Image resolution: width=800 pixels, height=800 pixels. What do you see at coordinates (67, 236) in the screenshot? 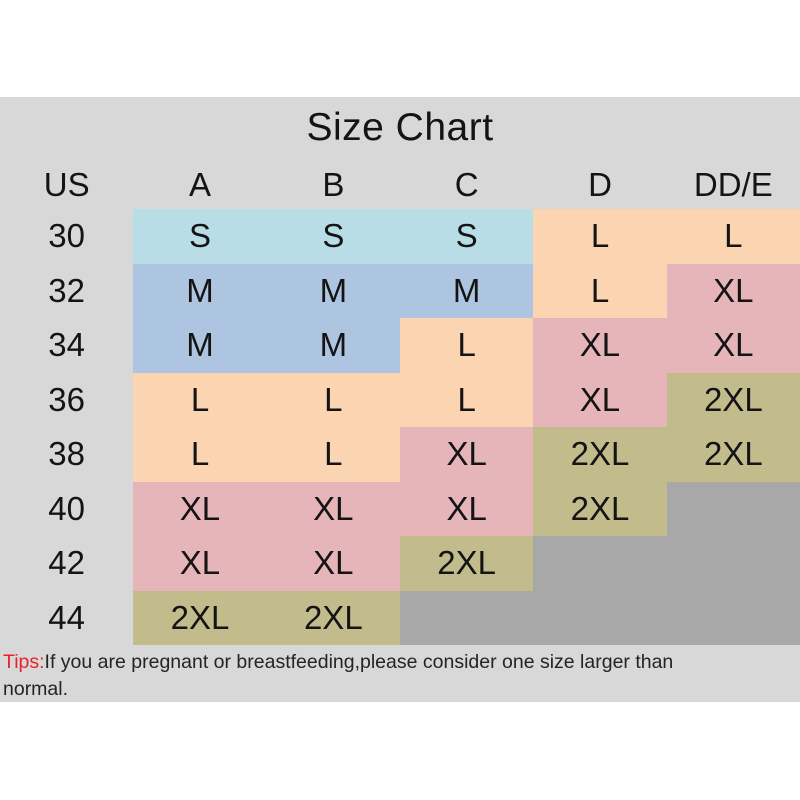
I see `row-label: 30` at bounding box center [67, 236].